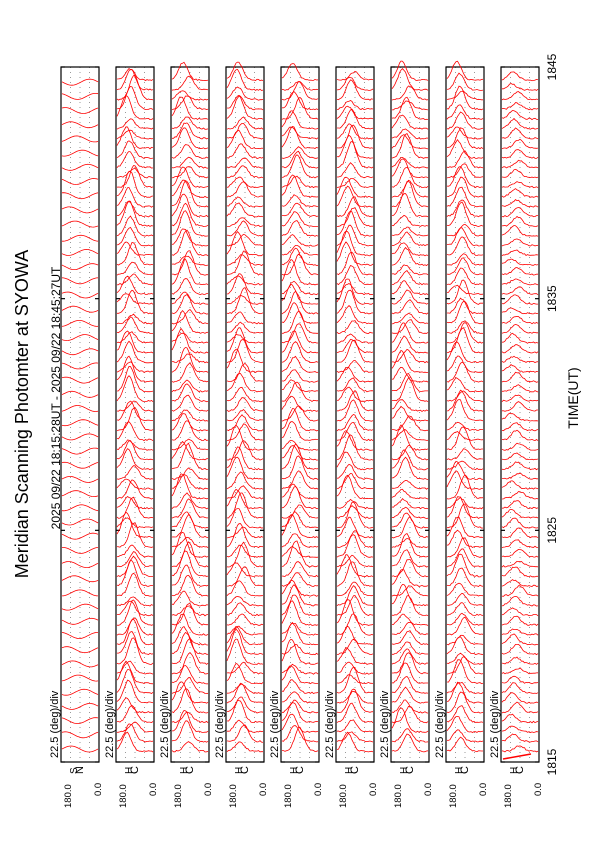  Describe the element at coordinates (453, 796) in the screenshot. I see `panel-ymax-label: 180.0` at that location.